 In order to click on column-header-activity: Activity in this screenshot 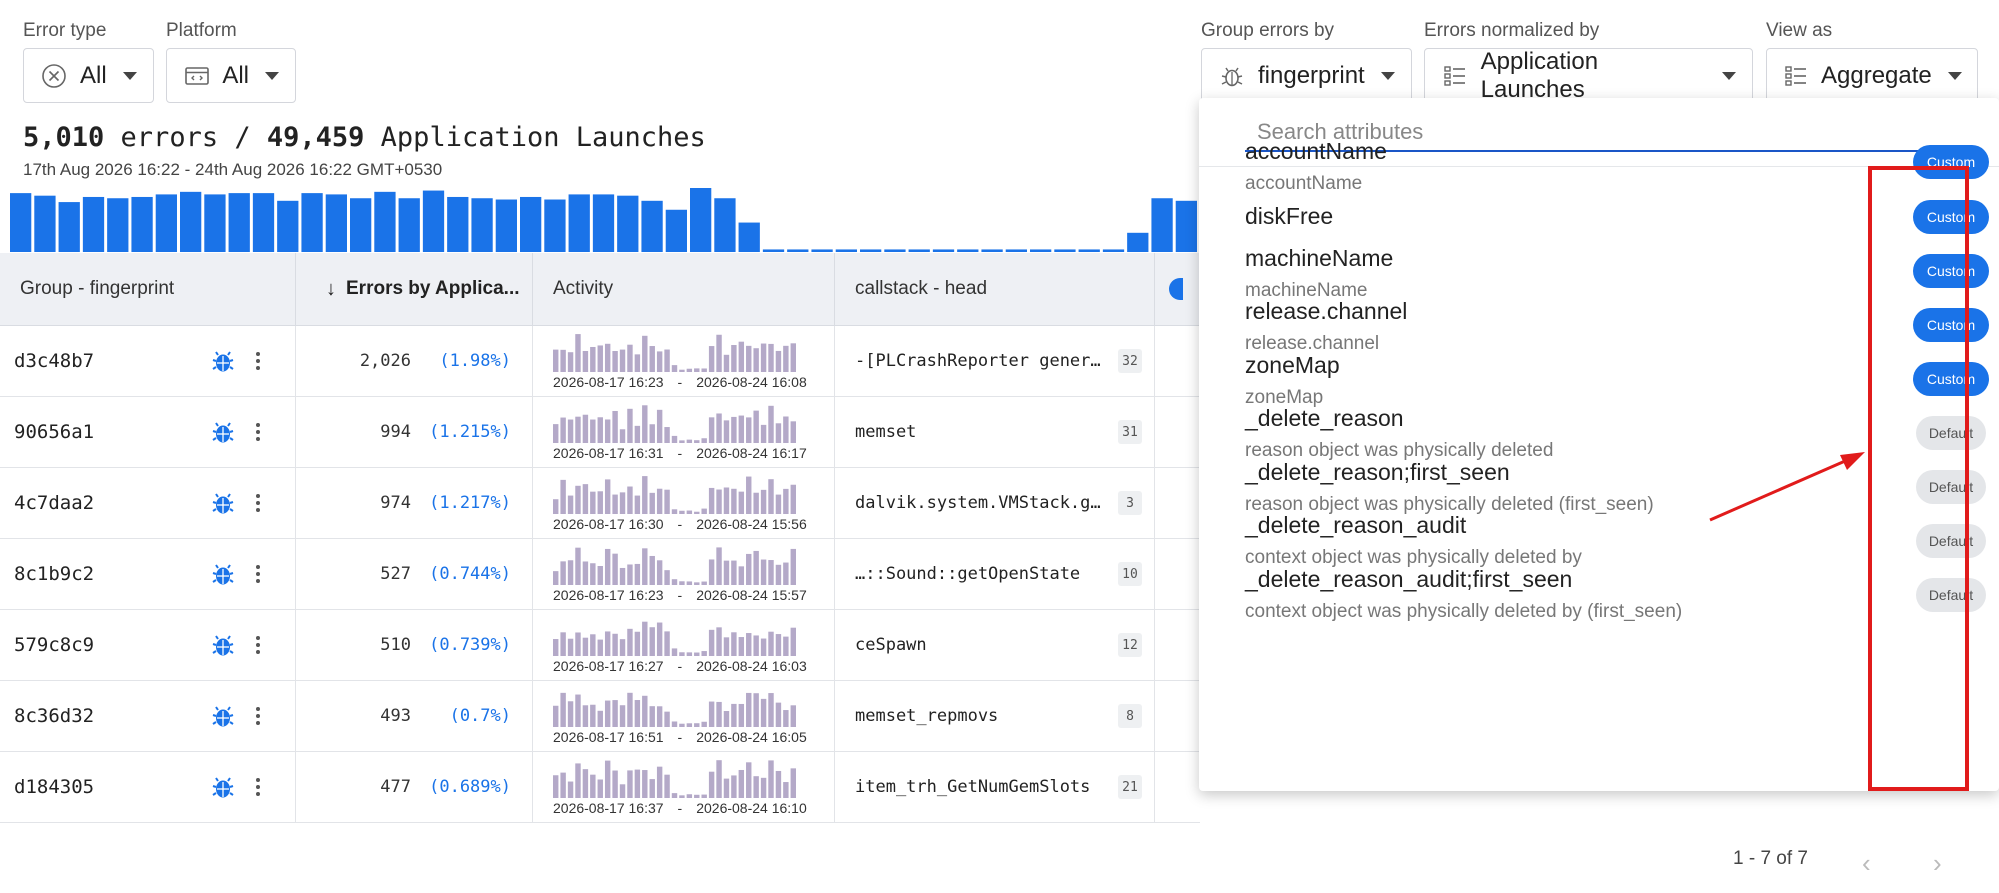, I will do `click(684, 289)`.